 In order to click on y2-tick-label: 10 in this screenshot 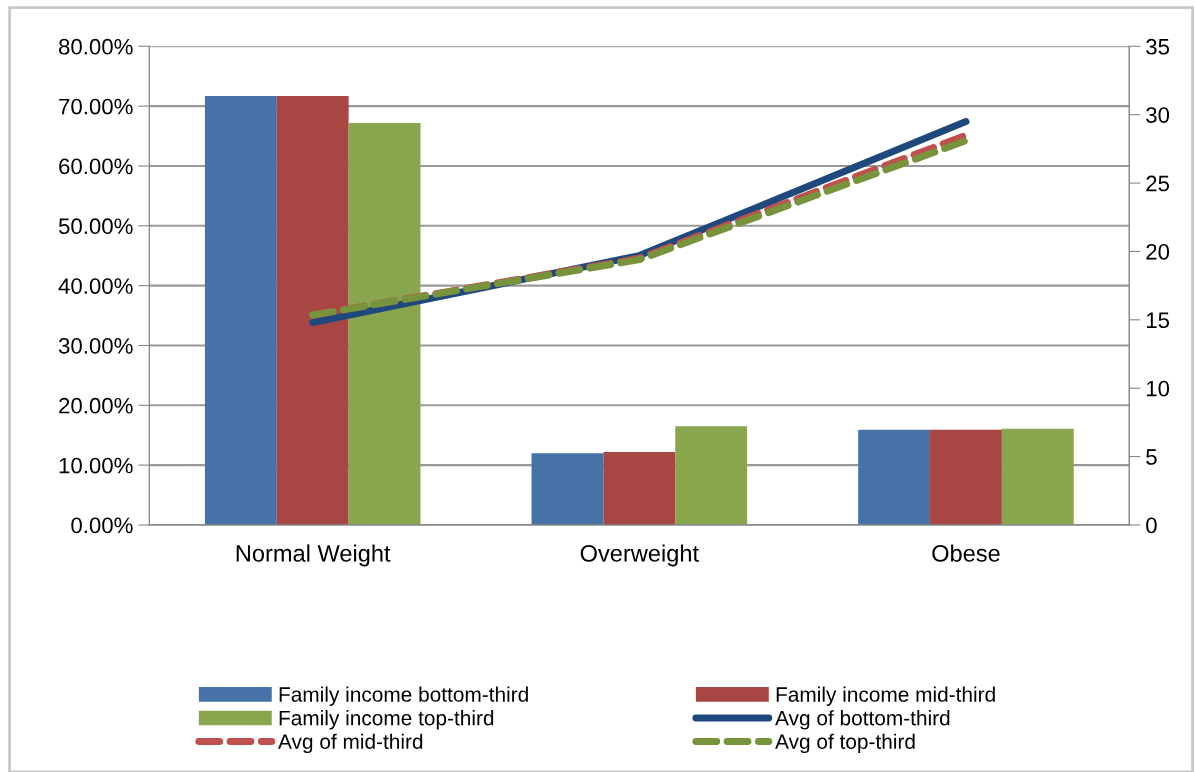, I will do `click(1158, 388)`.